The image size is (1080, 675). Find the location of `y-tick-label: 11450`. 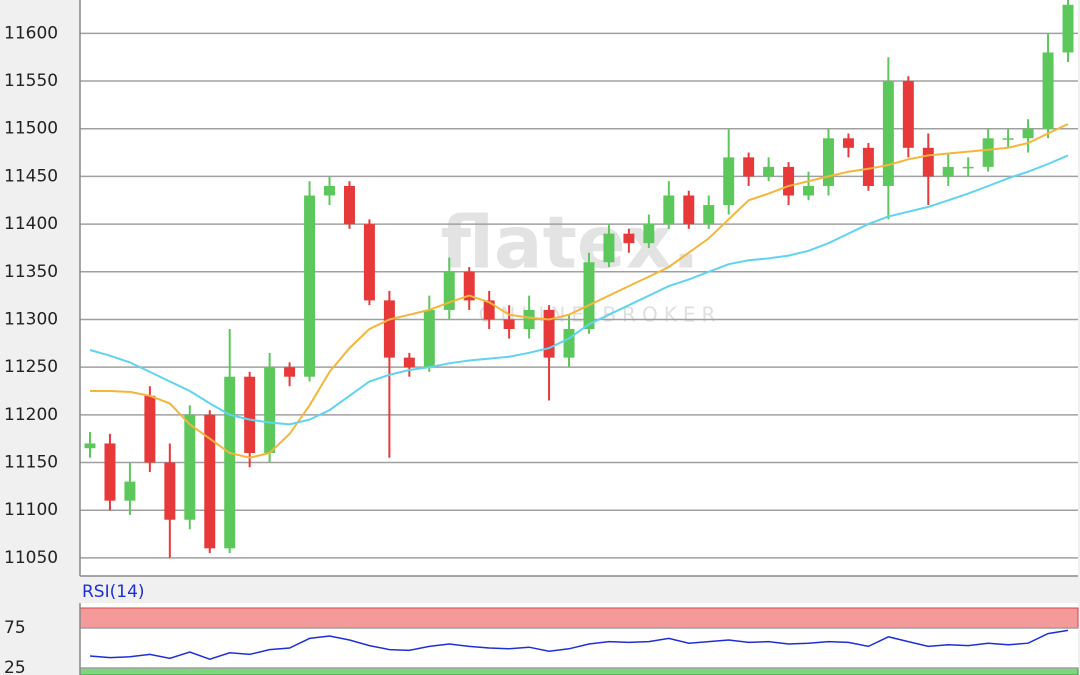

y-tick-label: 11450 is located at coordinates (31, 176).